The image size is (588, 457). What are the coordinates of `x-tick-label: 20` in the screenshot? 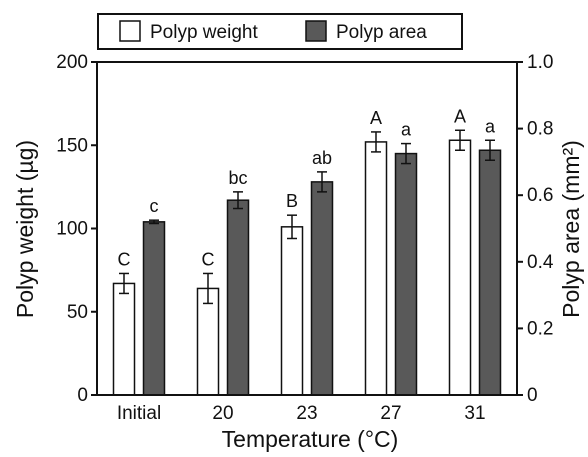 It's located at (222, 413).